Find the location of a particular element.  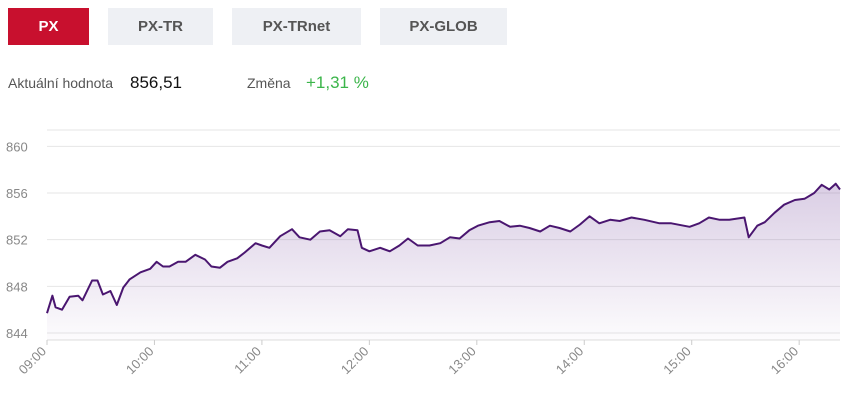

y-tick-label: 860 is located at coordinates (17, 146).